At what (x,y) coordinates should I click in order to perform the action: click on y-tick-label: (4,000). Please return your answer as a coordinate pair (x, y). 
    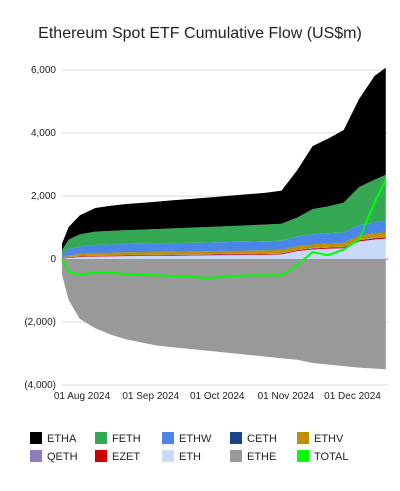
    Looking at the image, I should click on (40, 385).